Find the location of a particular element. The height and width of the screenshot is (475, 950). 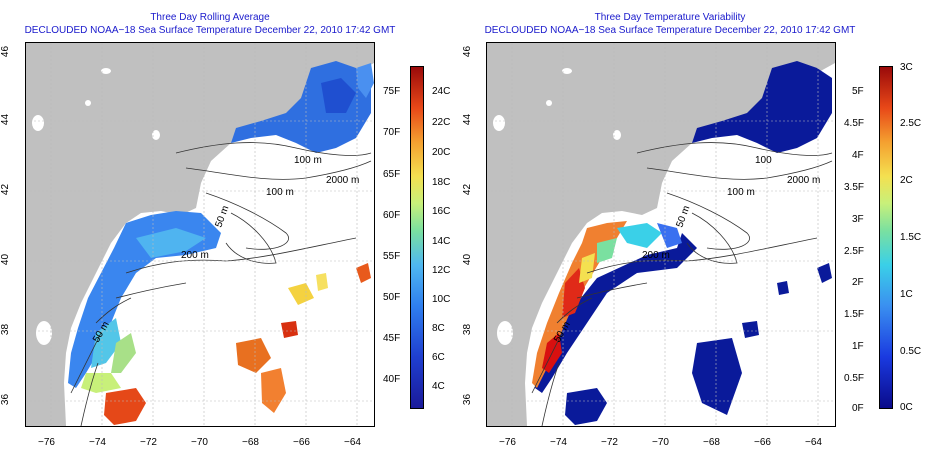

colorbar-c-label: 2C is located at coordinates (906, 180).